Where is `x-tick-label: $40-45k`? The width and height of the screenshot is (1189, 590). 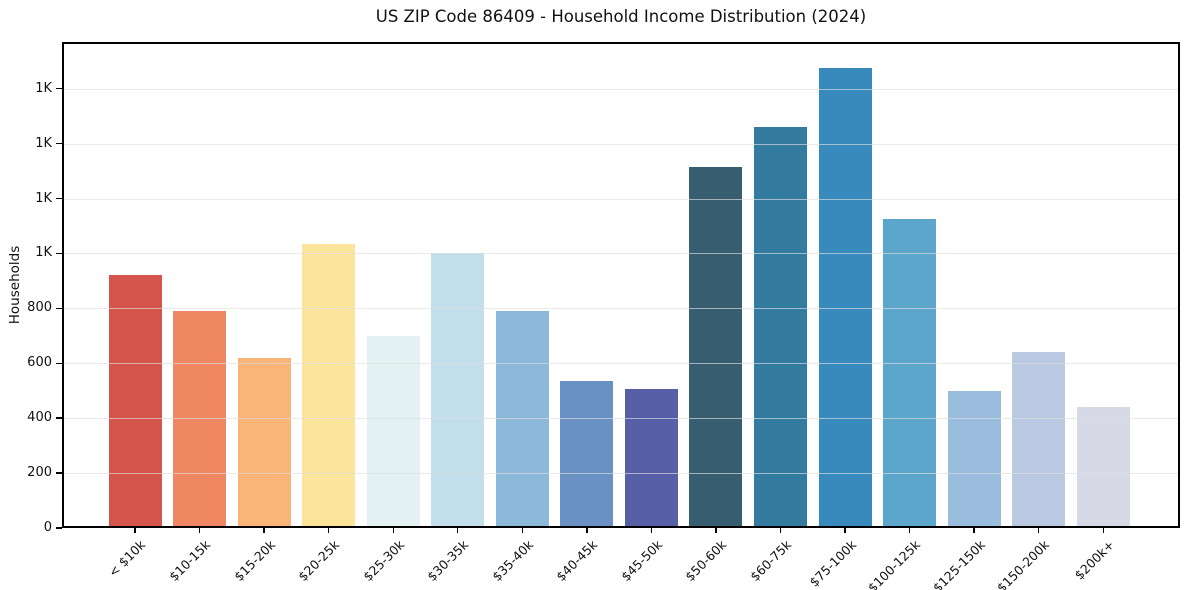
x-tick-label: $40-45k is located at coordinates (577, 561).